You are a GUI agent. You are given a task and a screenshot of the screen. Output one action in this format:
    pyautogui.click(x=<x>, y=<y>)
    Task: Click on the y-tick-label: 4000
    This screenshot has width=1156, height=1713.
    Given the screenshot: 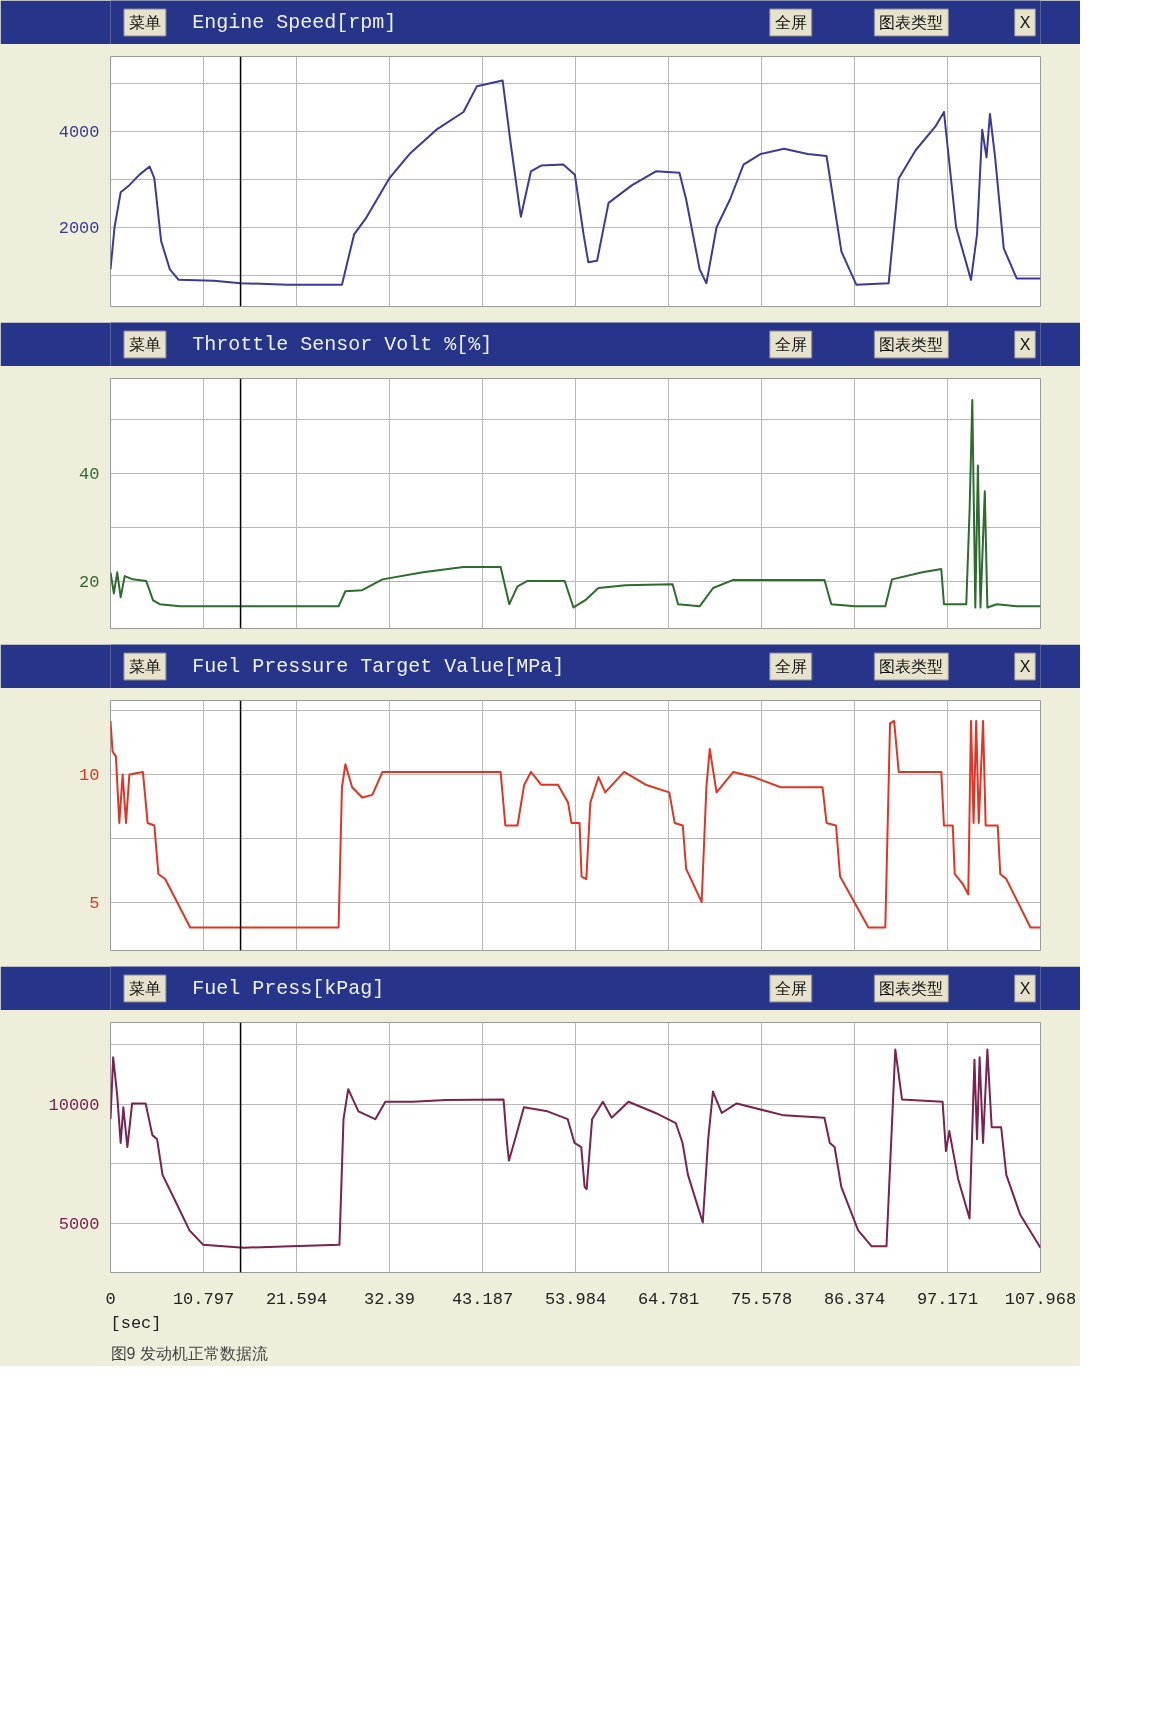 What is the action you would take?
    pyautogui.click(x=79, y=133)
    